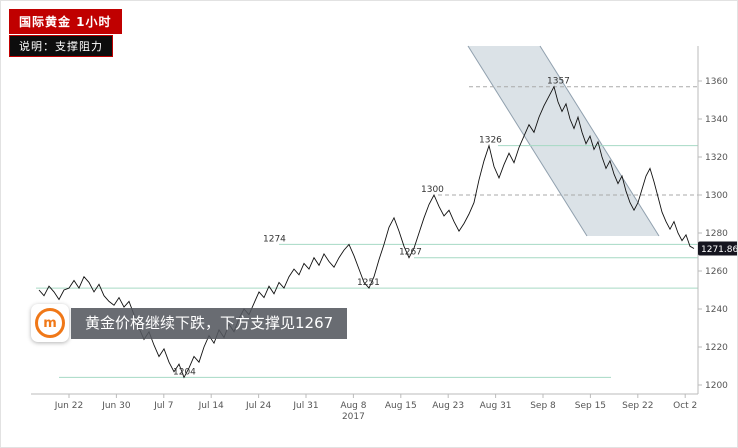 This screenshot has width=738, height=448. I want to click on x-tick-label: Aug 23, so click(448, 406).